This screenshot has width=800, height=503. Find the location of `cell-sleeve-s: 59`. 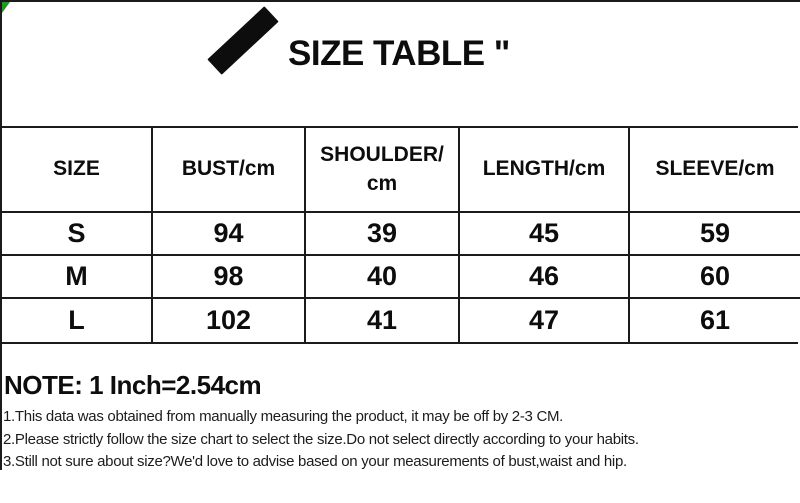

cell-sleeve-s: 59 is located at coordinates (715, 234).